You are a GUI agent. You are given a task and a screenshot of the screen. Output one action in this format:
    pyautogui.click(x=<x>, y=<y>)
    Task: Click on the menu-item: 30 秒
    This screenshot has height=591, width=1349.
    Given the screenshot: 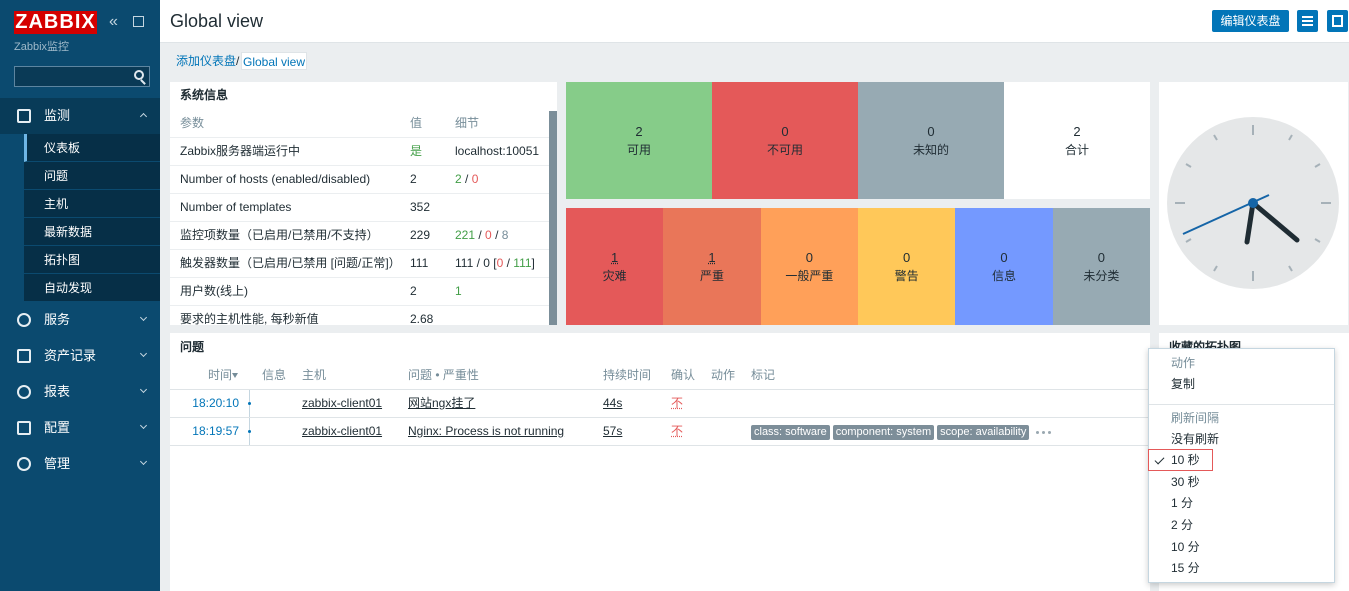 What is the action you would take?
    pyautogui.click(x=1185, y=481)
    